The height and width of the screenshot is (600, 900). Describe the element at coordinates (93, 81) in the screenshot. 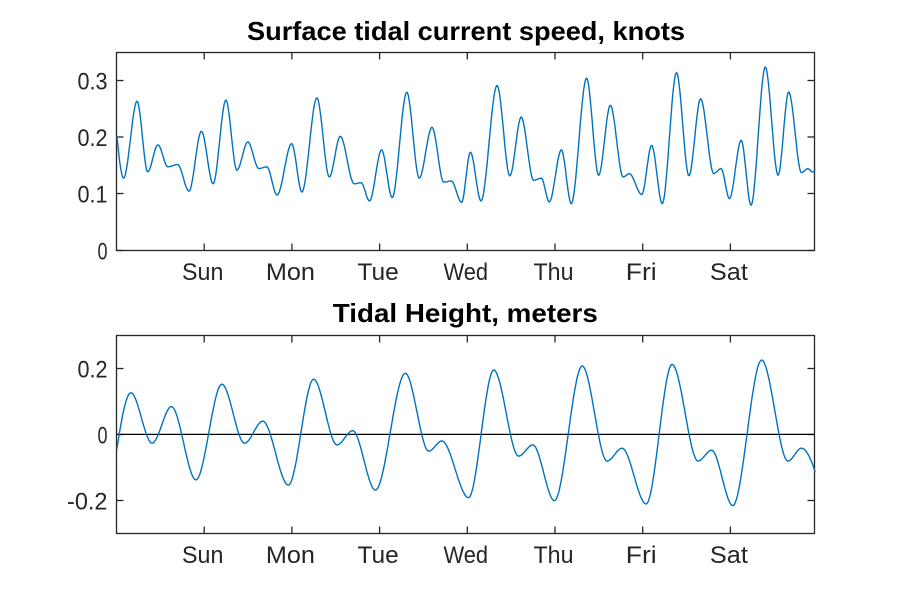

I see `svg-text: 0.3` at that location.